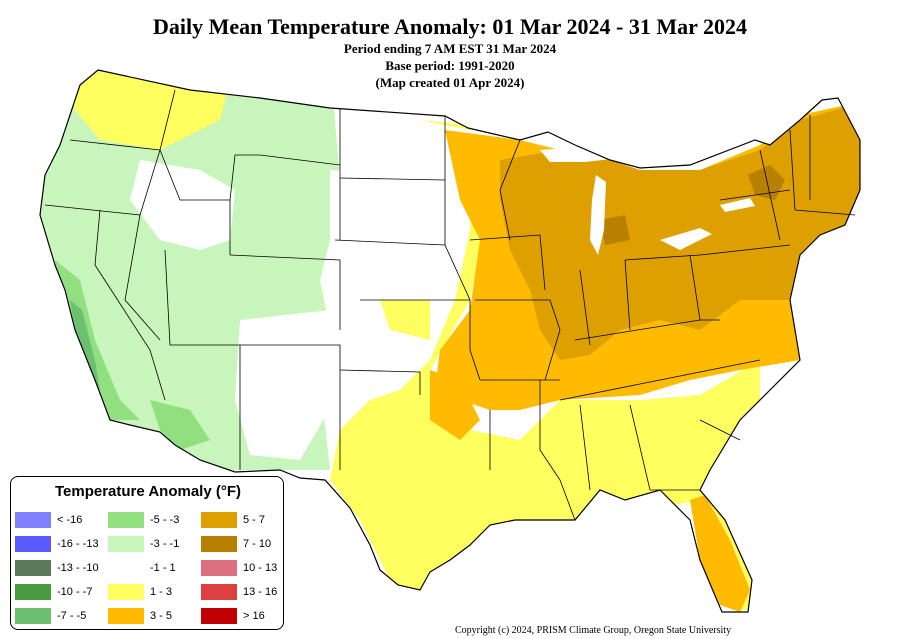 This screenshot has height=639, width=900. I want to click on lake-michigan, so click(598, 215).